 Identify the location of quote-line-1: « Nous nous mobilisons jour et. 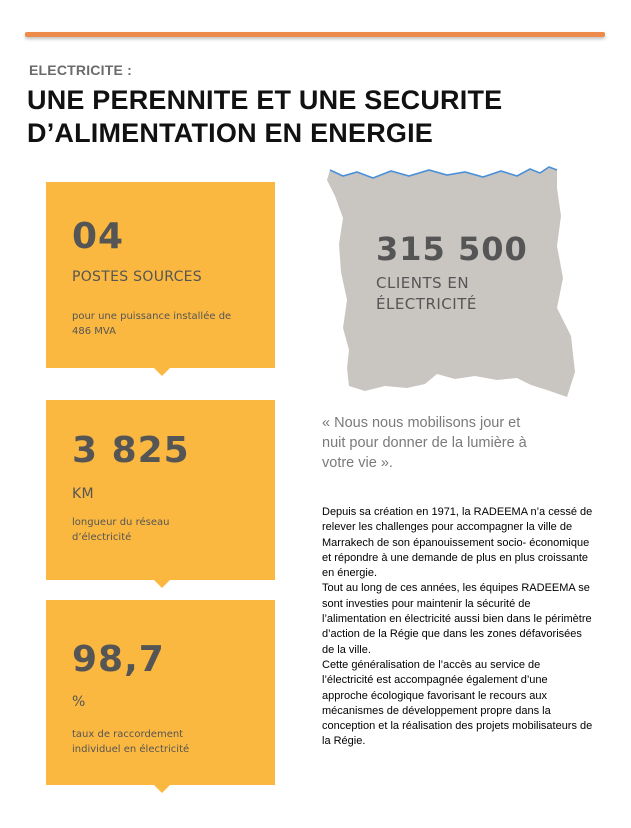
(421, 423).